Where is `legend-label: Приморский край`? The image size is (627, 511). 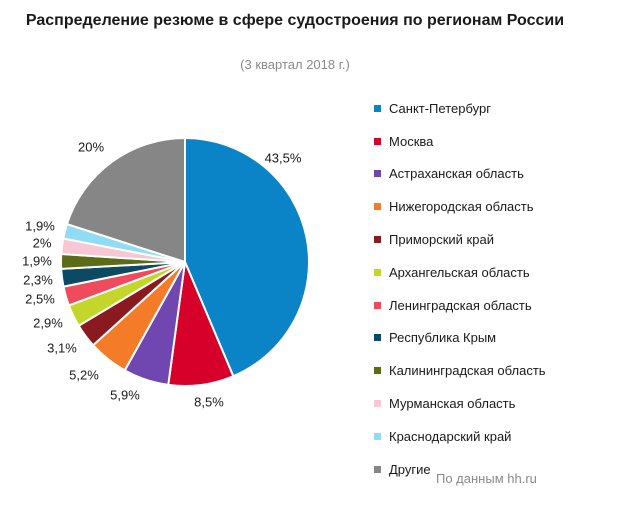
legend-label: Приморский край is located at coordinates (441, 240).